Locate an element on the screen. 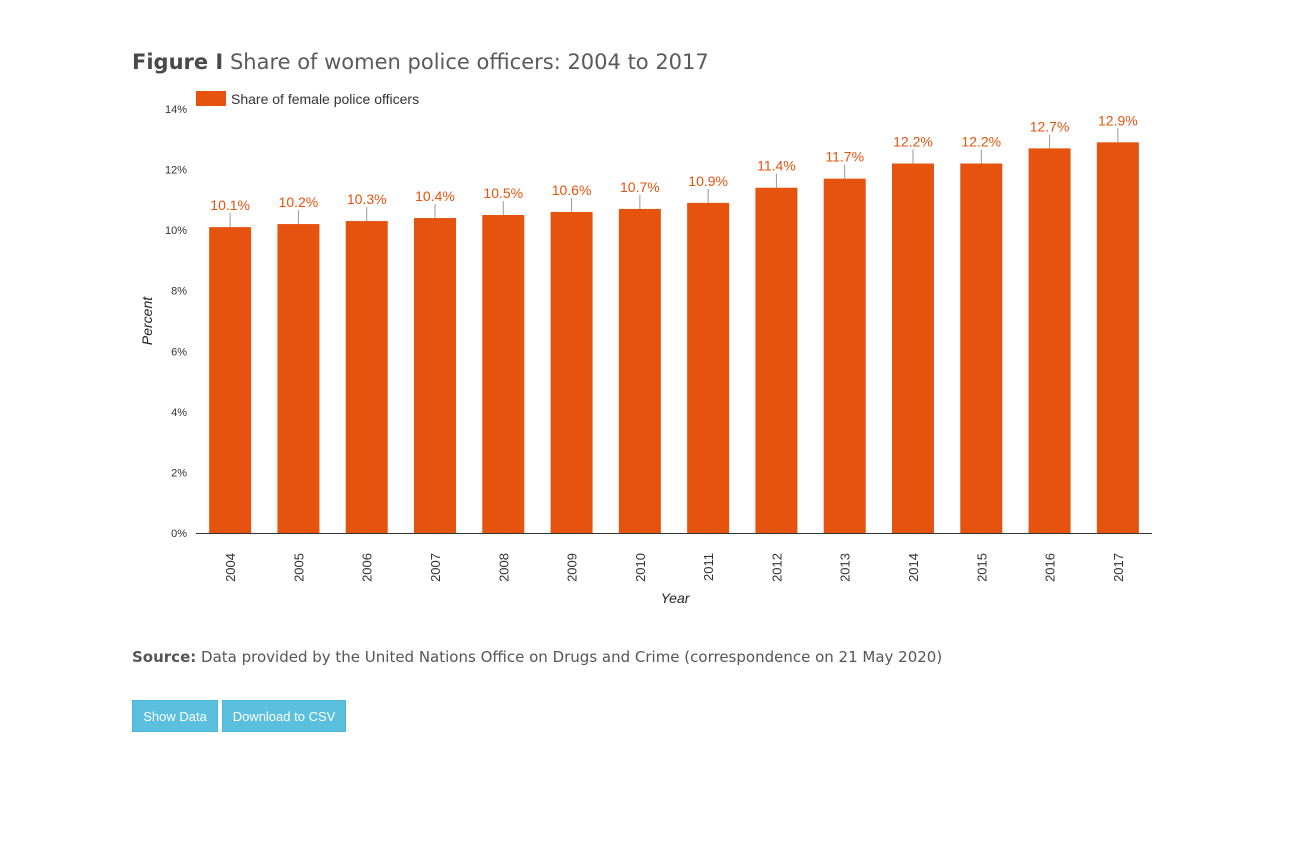  x-tick-label: 2007 is located at coordinates (435, 567).